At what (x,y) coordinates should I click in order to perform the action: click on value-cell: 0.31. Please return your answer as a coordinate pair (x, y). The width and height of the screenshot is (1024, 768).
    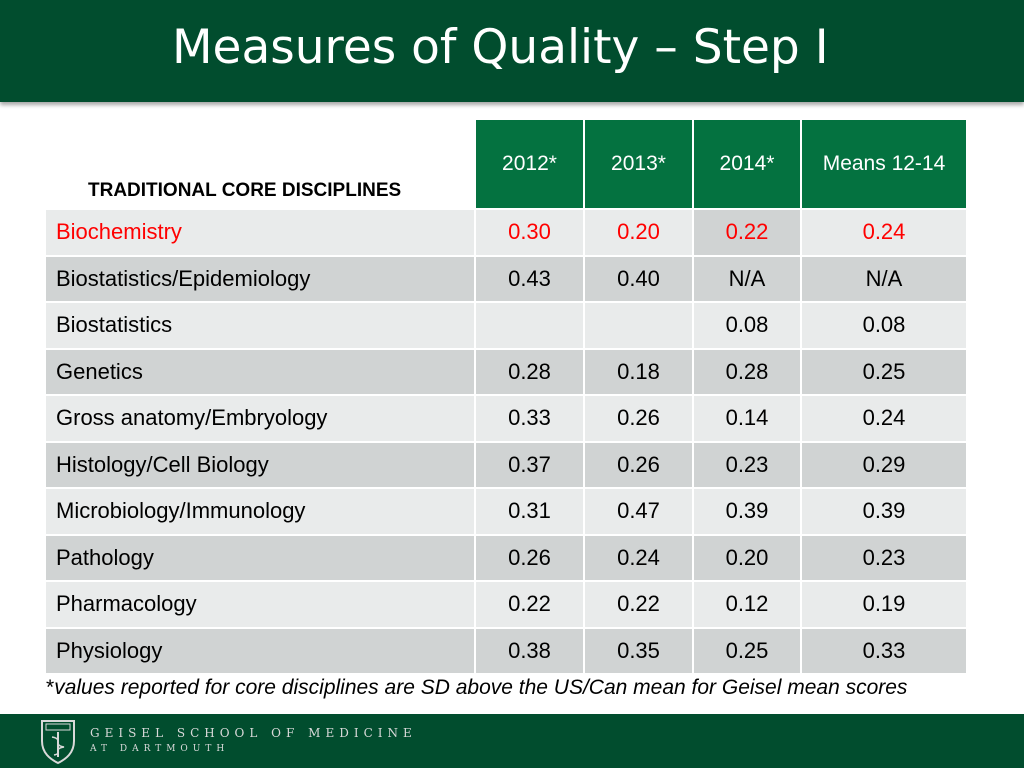
    Looking at the image, I should click on (528, 510).